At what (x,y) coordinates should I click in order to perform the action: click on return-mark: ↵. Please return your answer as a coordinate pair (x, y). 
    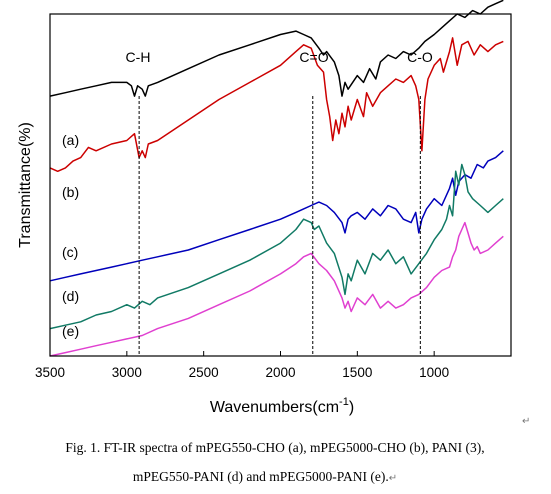
    Looking at the image, I should click on (526, 421).